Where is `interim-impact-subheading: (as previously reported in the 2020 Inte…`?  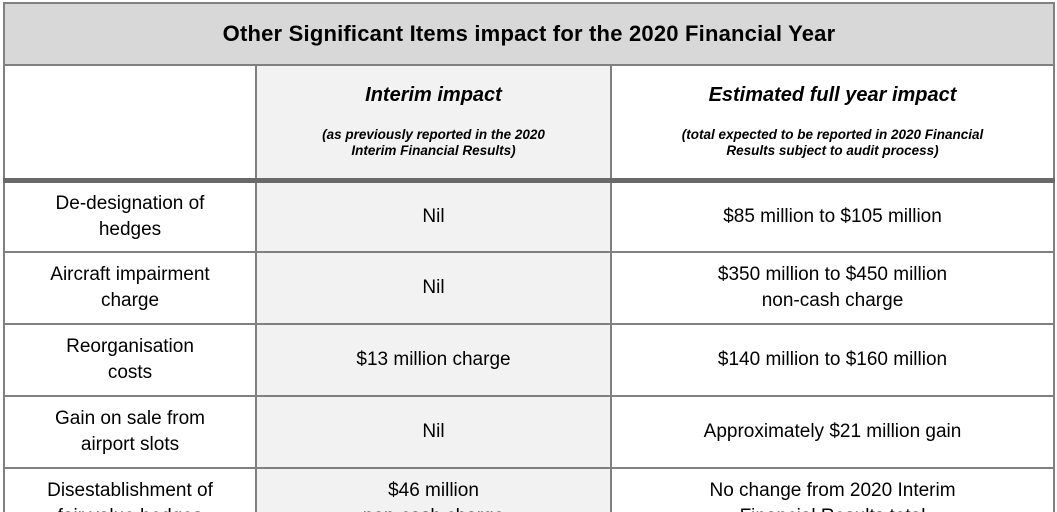 interim-impact-subheading: (as previously reported in the 2020 Inte… is located at coordinates (433, 143).